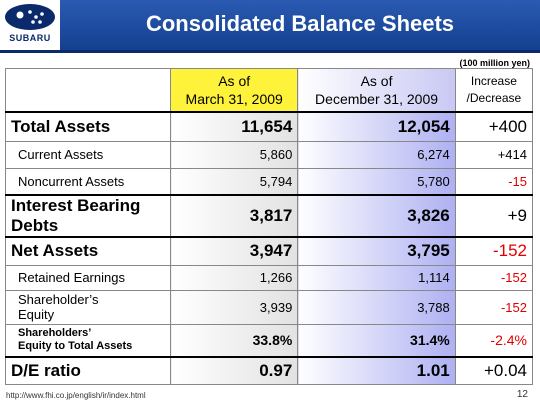 The height and width of the screenshot is (405, 540). Describe the element at coordinates (376, 340) in the screenshot. I see `cell-value: 31.4%` at that location.